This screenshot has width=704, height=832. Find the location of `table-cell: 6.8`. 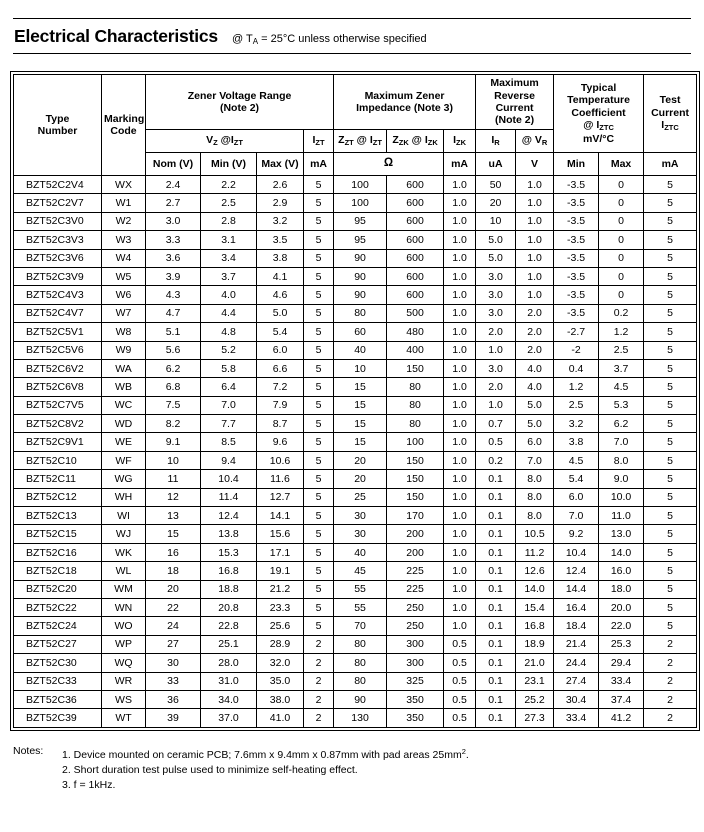

table-cell: 6.8 is located at coordinates (173, 387).